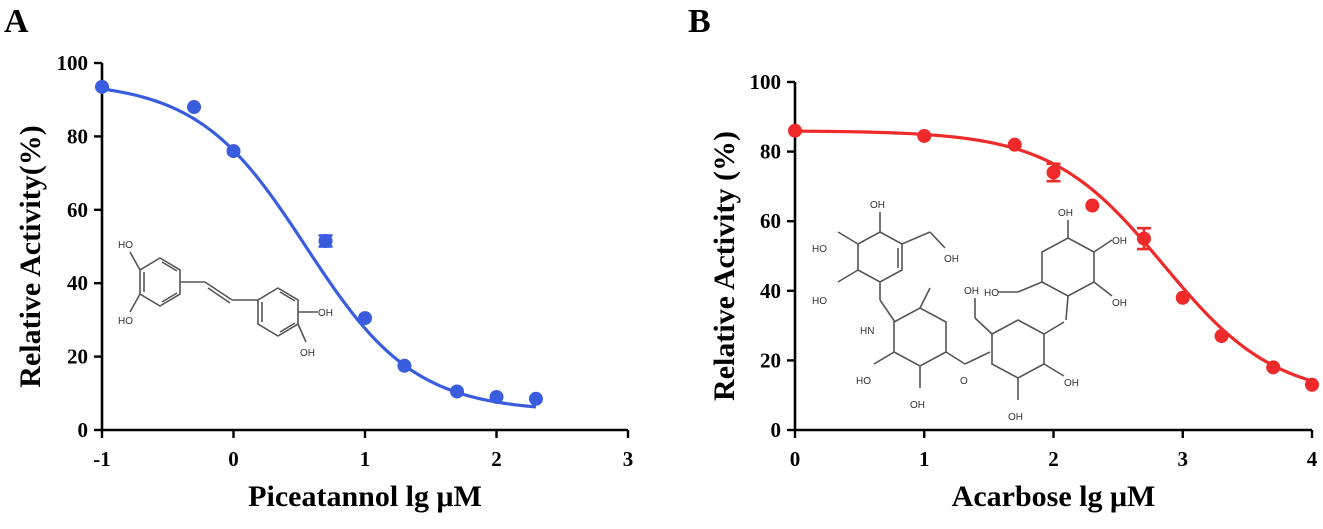  What do you see at coordinates (77, 357) in the screenshot?
I see `a-y-tick-label: 20` at bounding box center [77, 357].